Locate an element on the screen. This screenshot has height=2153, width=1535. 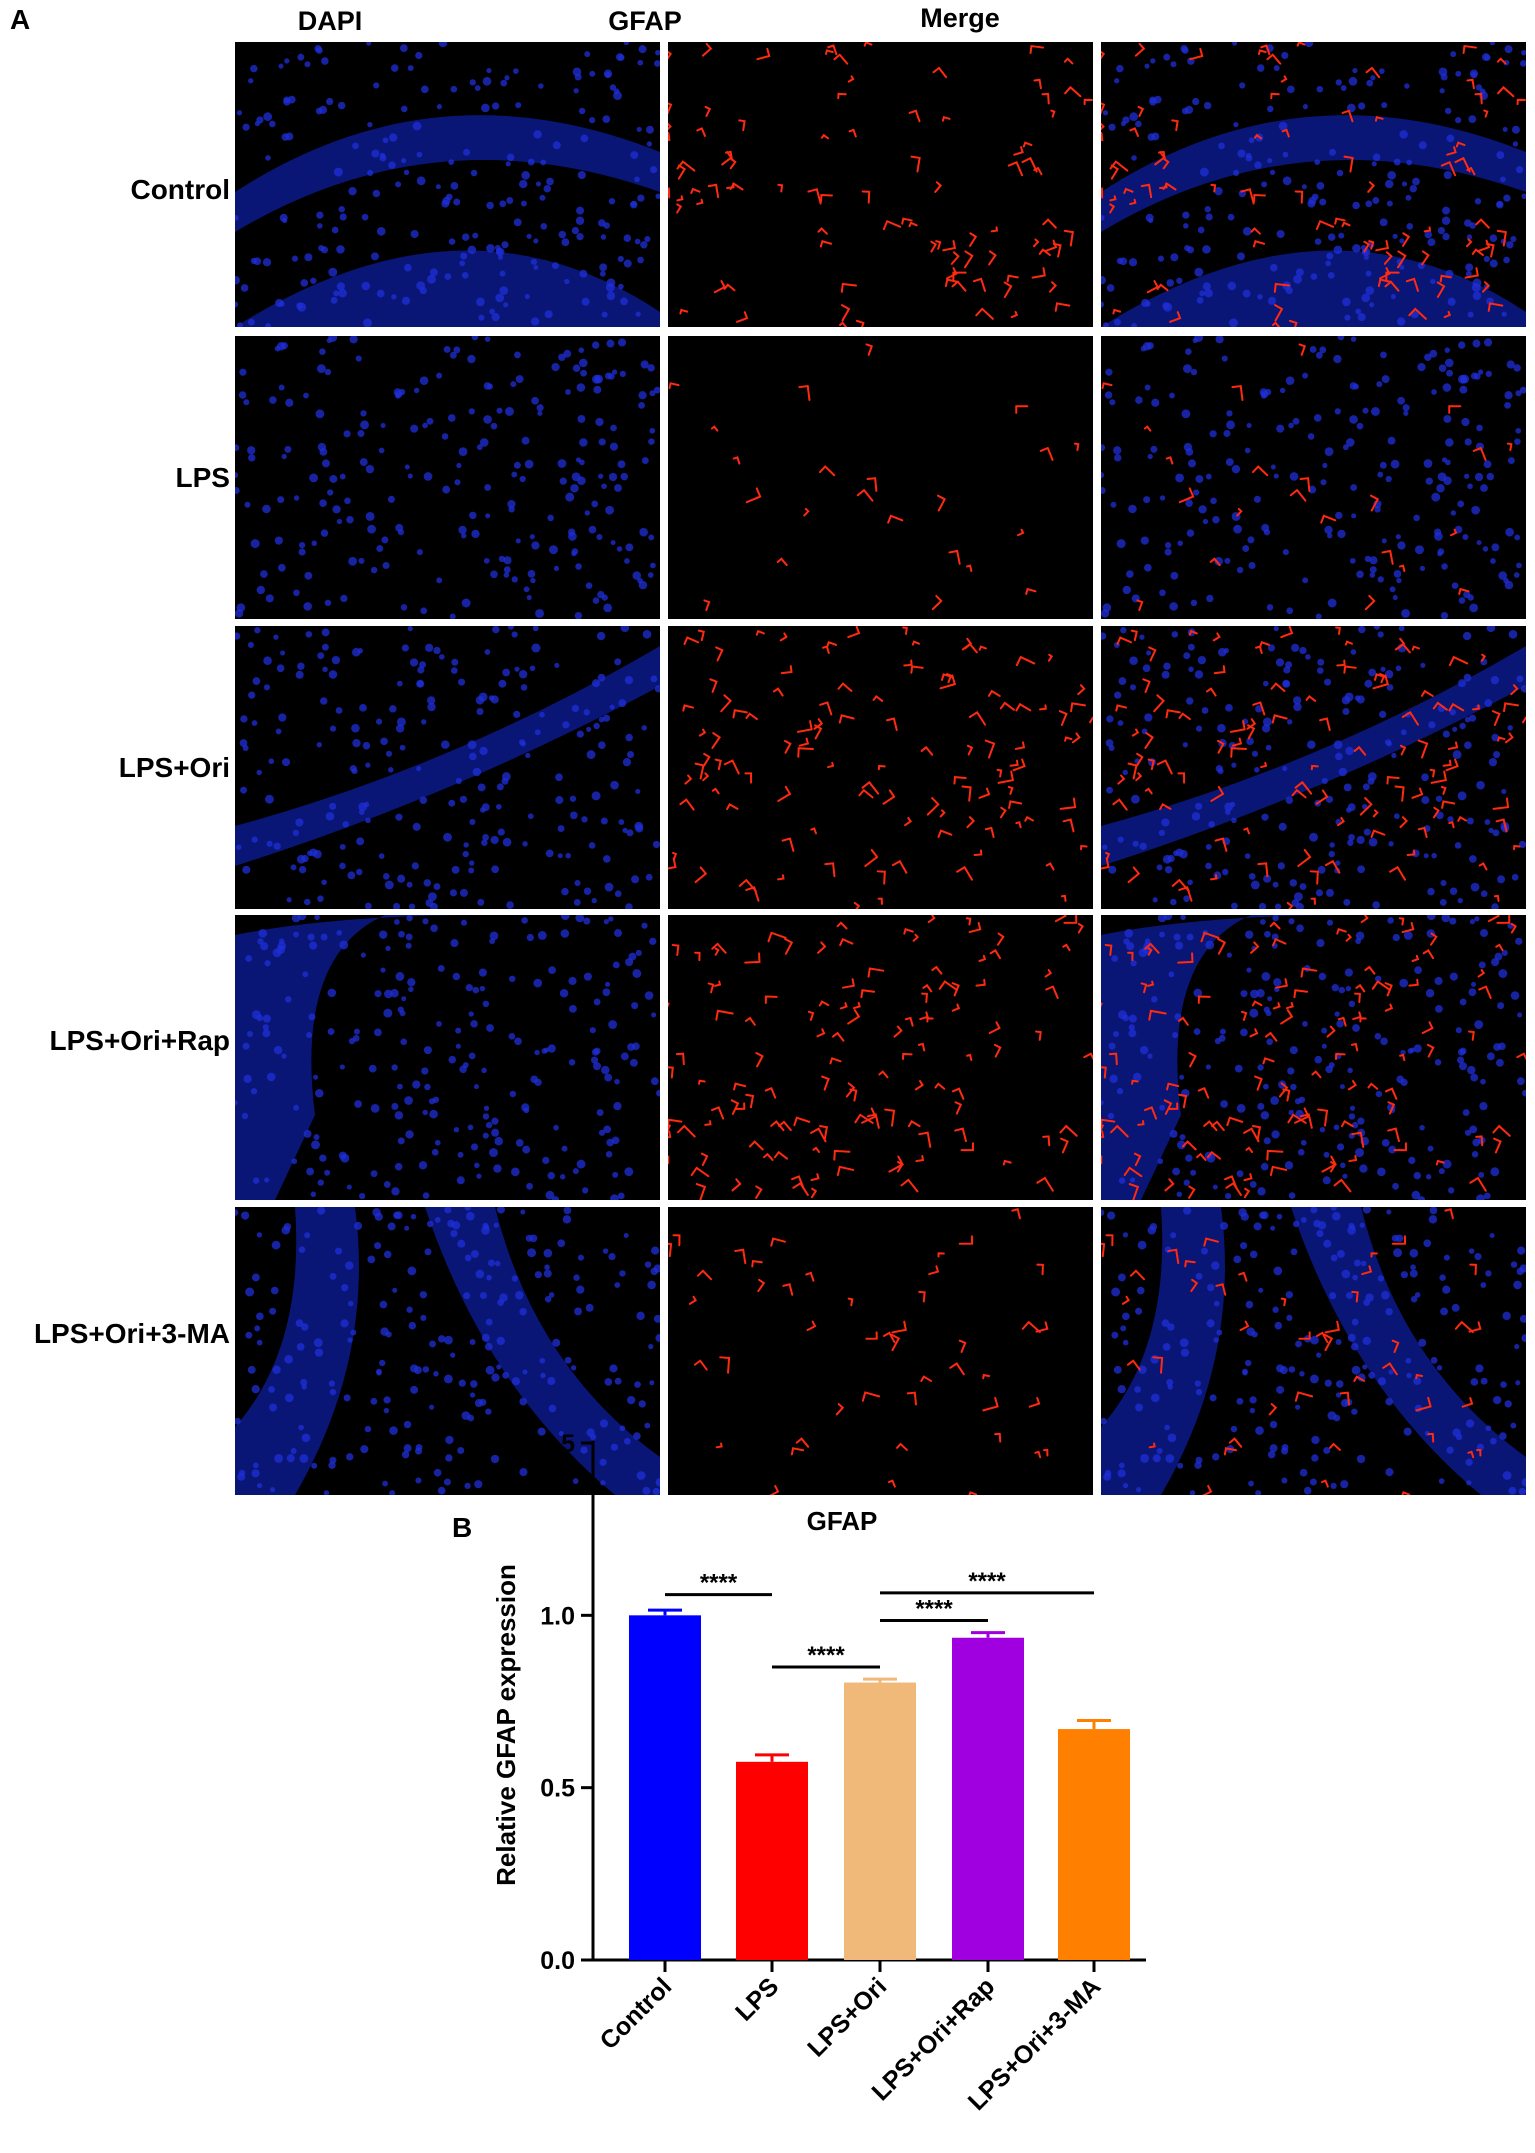
y-tick-label: 1.5 is located at coordinates (557, 1444).